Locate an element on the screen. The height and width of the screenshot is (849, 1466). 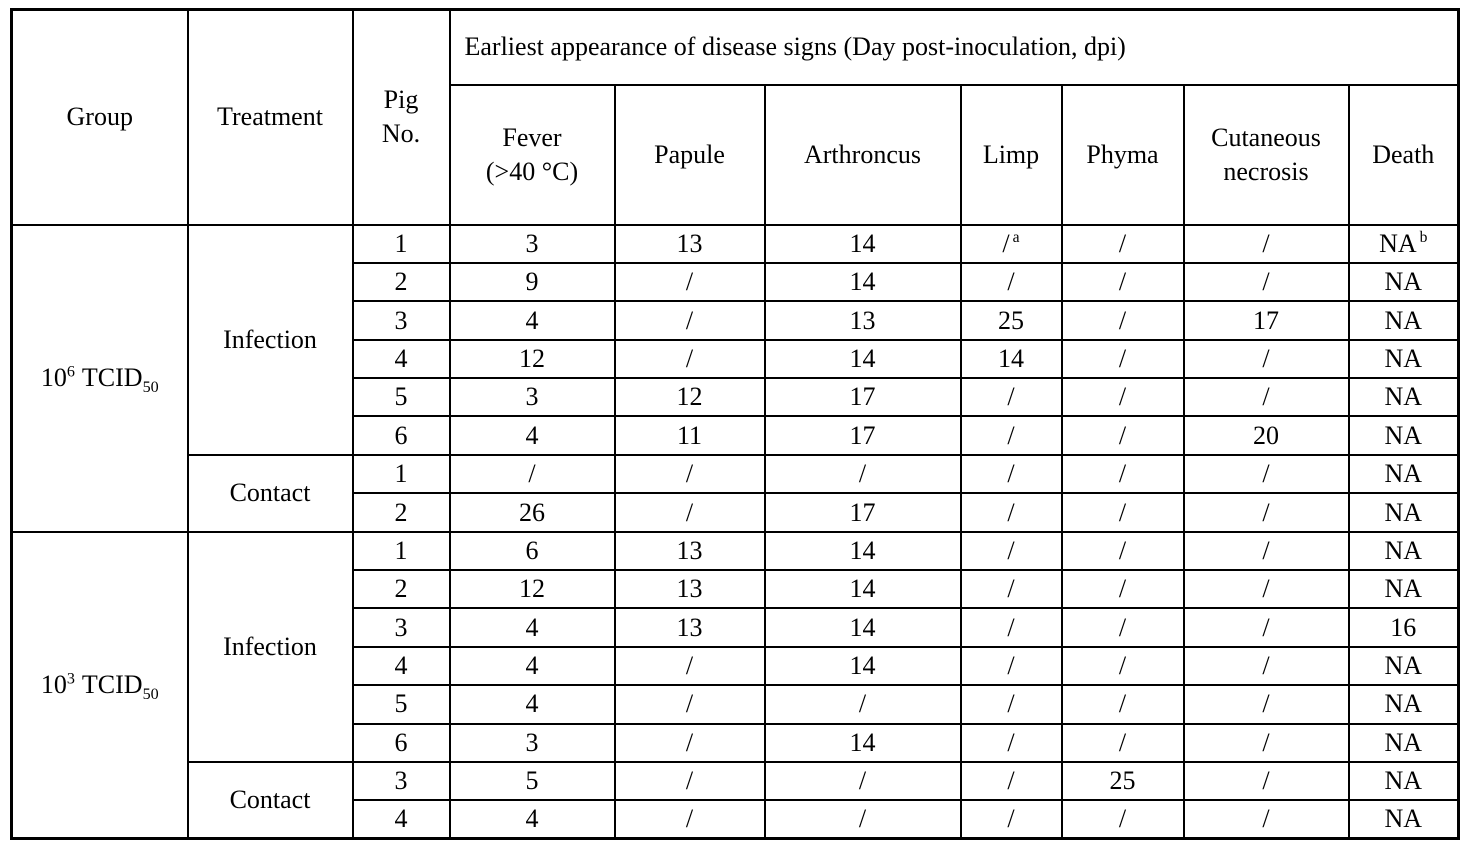
treatment-cell-infection-2: Infection is located at coordinates (270, 646).